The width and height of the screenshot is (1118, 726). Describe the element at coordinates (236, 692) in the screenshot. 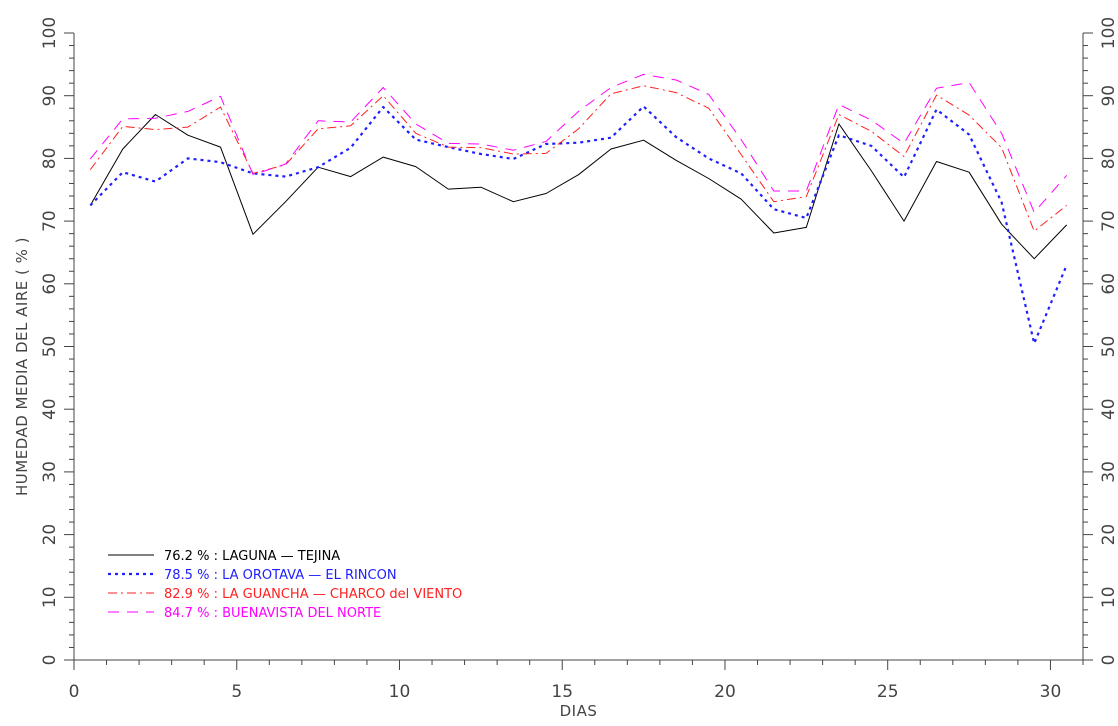

I see `x-tick-label: 5` at that location.